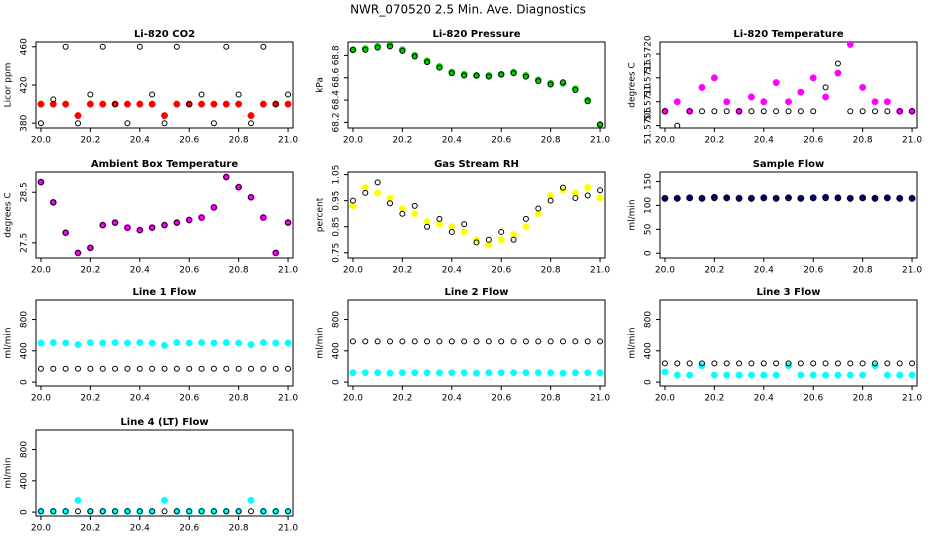 This screenshot has height=540, width=936. What do you see at coordinates (476, 34) in the screenshot?
I see `panel-title: Li-820 Pressure` at bounding box center [476, 34].